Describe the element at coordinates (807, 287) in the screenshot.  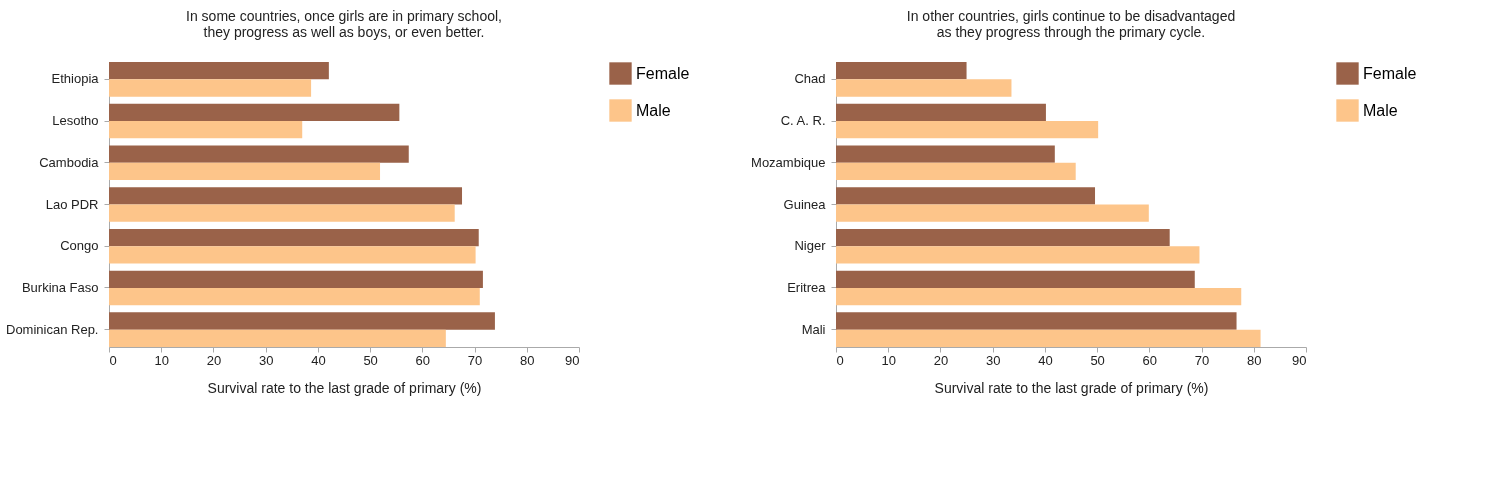
I see `y-tick-label: Eritrea` at that location.